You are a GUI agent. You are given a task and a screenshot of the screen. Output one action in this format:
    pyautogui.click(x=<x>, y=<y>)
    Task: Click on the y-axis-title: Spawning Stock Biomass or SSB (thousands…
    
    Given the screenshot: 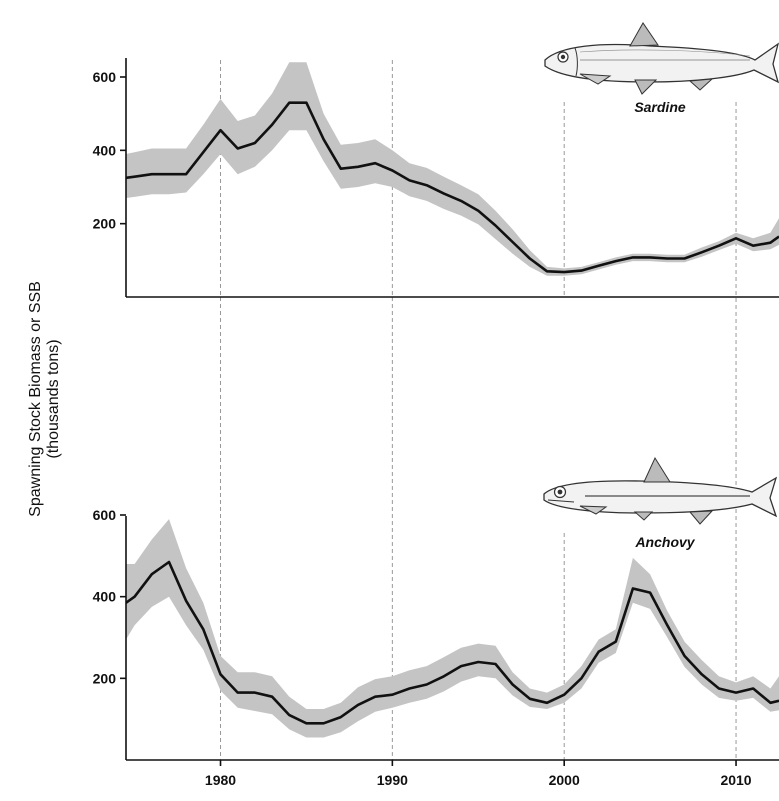 What is the action you would take?
    pyautogui.click(x=44, y=399)
    